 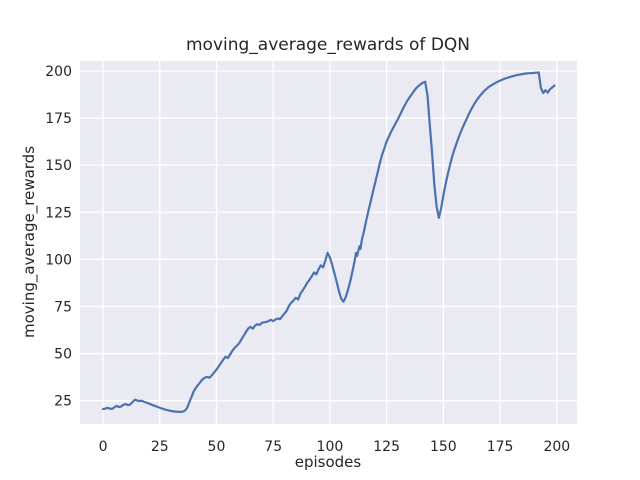 What do you see at coordinates (500, 447) in the screenshot?
I see `x-tick-label: 175` at bounding box center [500, 447].